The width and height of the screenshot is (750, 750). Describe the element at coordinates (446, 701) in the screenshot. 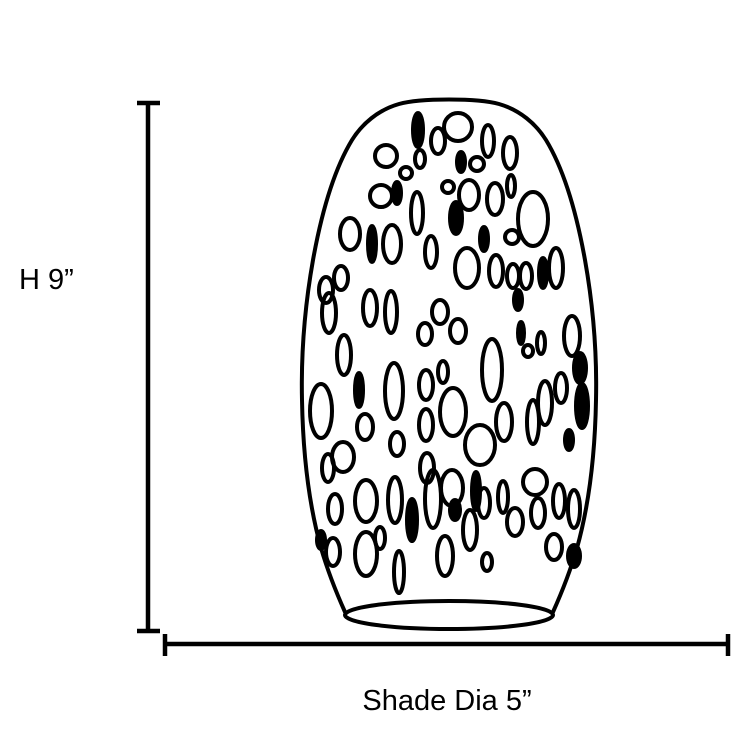

I see `diameter-dimension-label: Shade Dia 5”` at that location.